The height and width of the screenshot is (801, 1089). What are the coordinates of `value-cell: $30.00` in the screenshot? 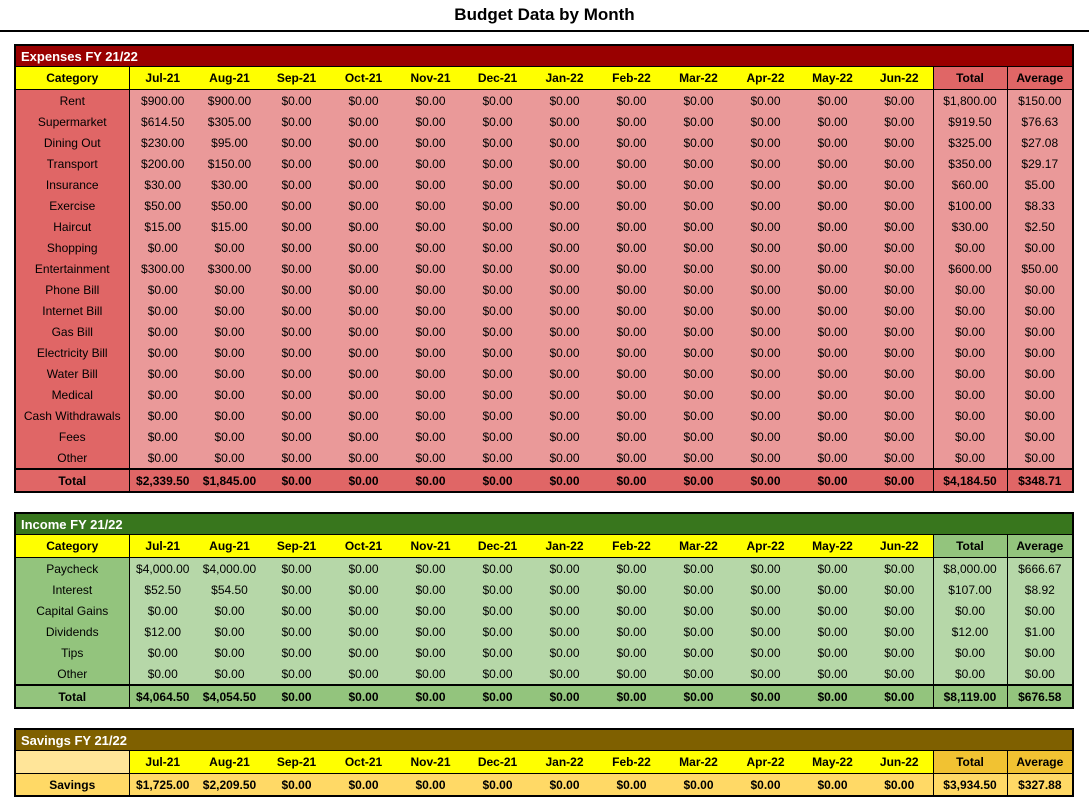 It's located at (162, 184).